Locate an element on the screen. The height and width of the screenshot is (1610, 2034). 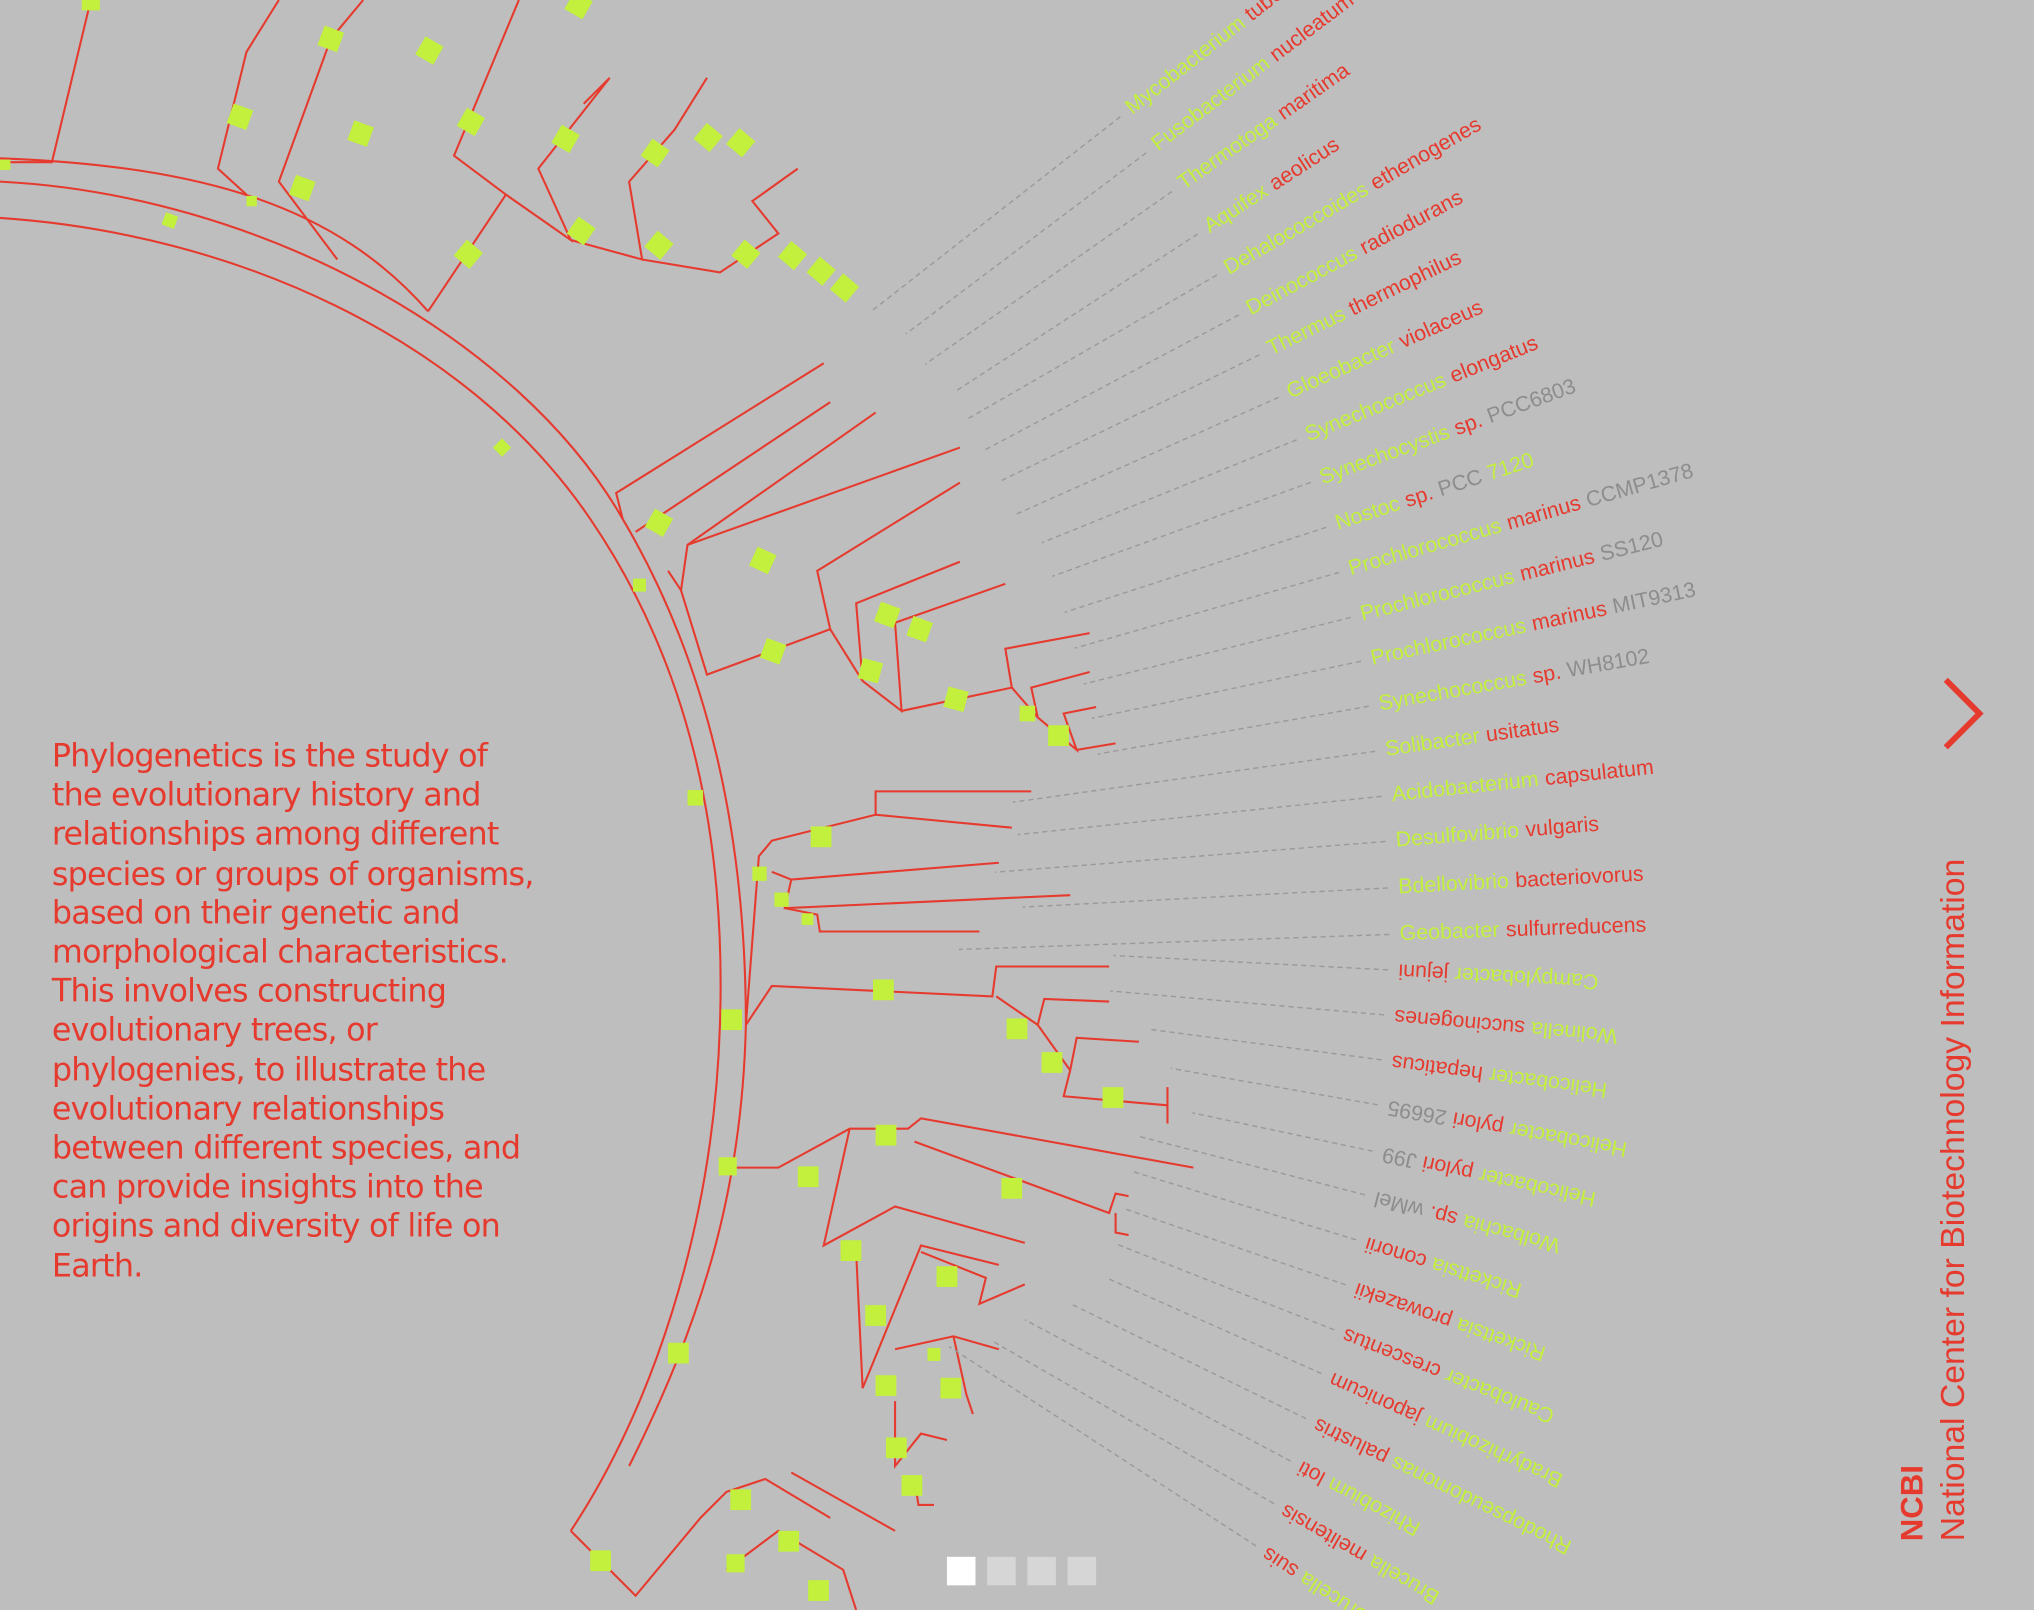
species-label: Wolinellasuccinogenes is located at coordinates (1505, 1026).